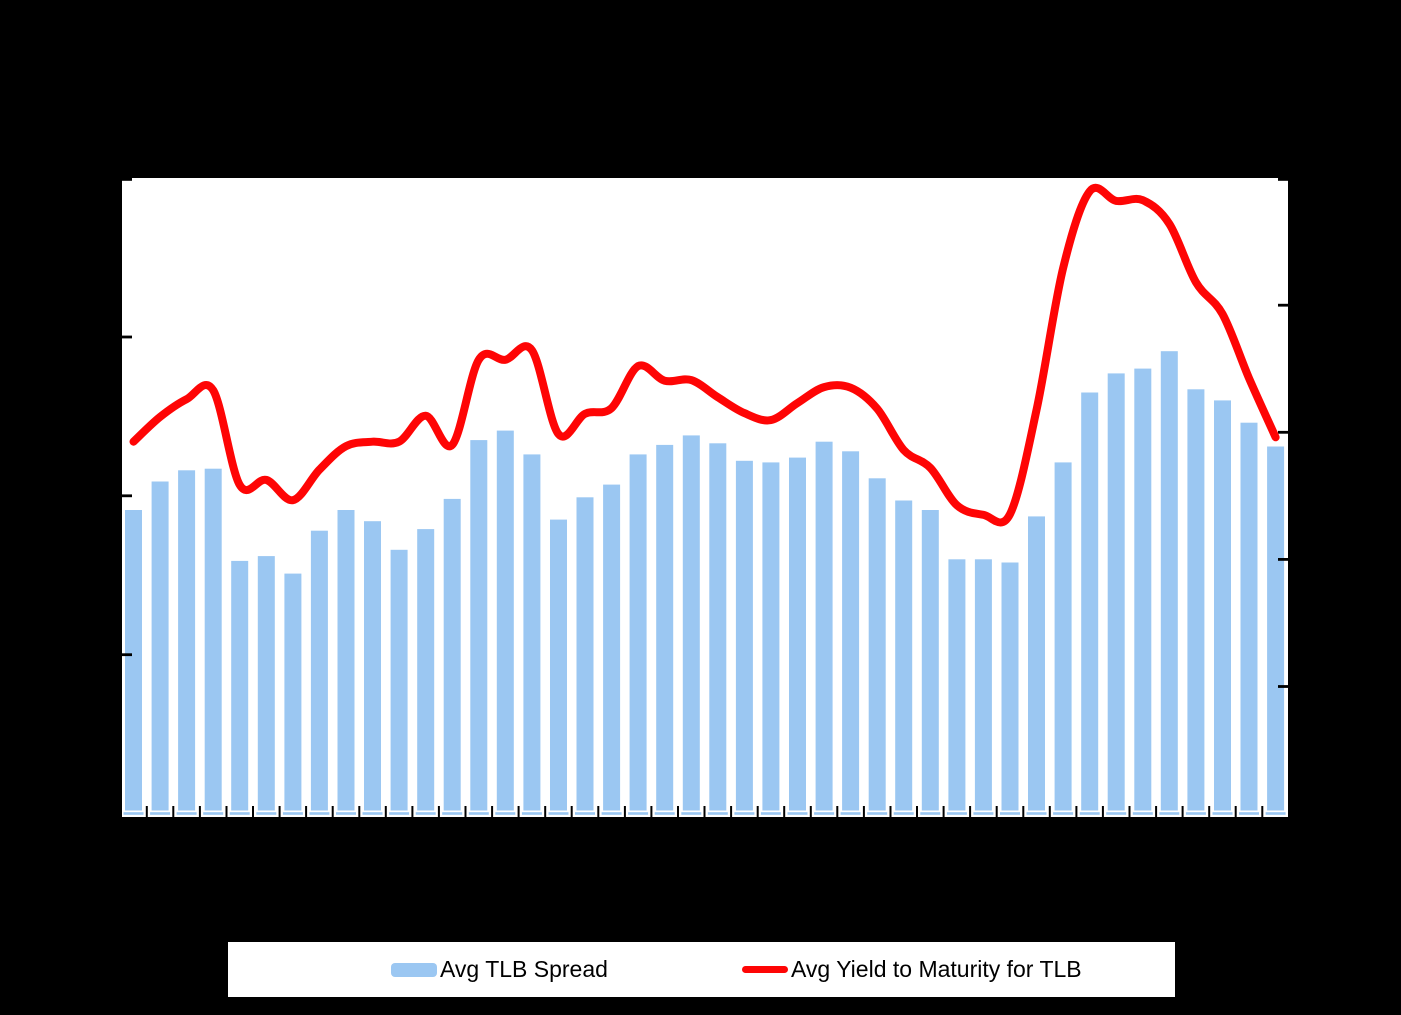 This screenshot has height=1015, width=1401. Describe the element at coordinates (936, 969) in the screenshot. I see `legend-label-line-series: Avg Yield to Maturity for TLB` at that location.